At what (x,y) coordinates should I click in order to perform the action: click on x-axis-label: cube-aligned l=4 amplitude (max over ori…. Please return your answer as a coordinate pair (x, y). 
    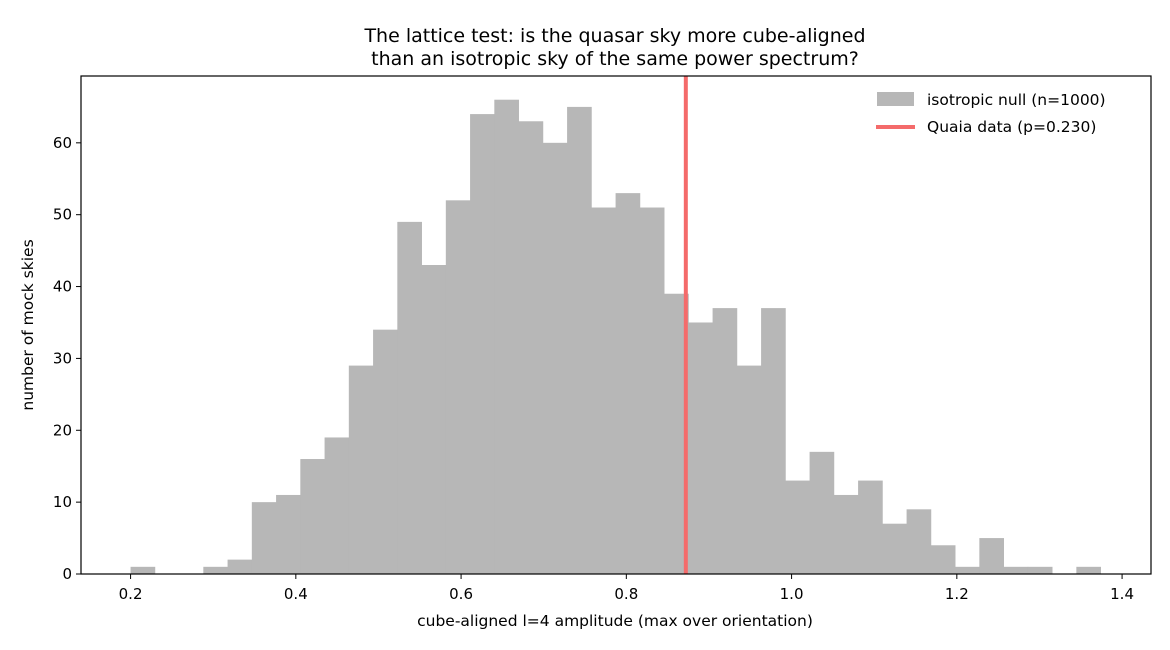
    Looking at the image, I should click on (615, 621).